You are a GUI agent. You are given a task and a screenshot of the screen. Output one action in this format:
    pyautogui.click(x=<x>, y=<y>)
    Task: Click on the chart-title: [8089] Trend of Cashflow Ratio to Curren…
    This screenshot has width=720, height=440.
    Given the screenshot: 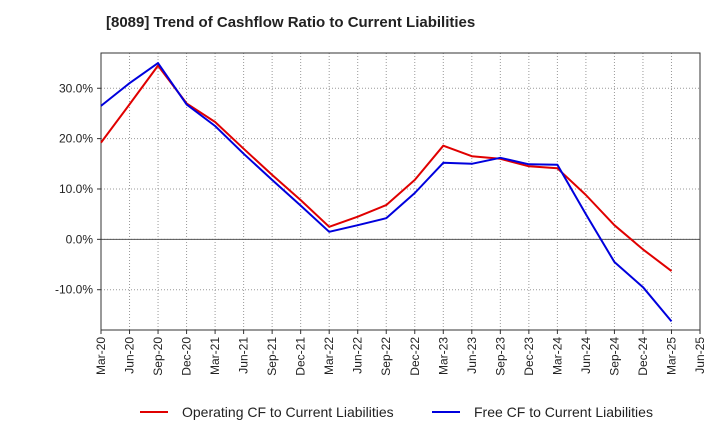 What is the action you would take?
    pyautogui.click(x=291, y=22)
    